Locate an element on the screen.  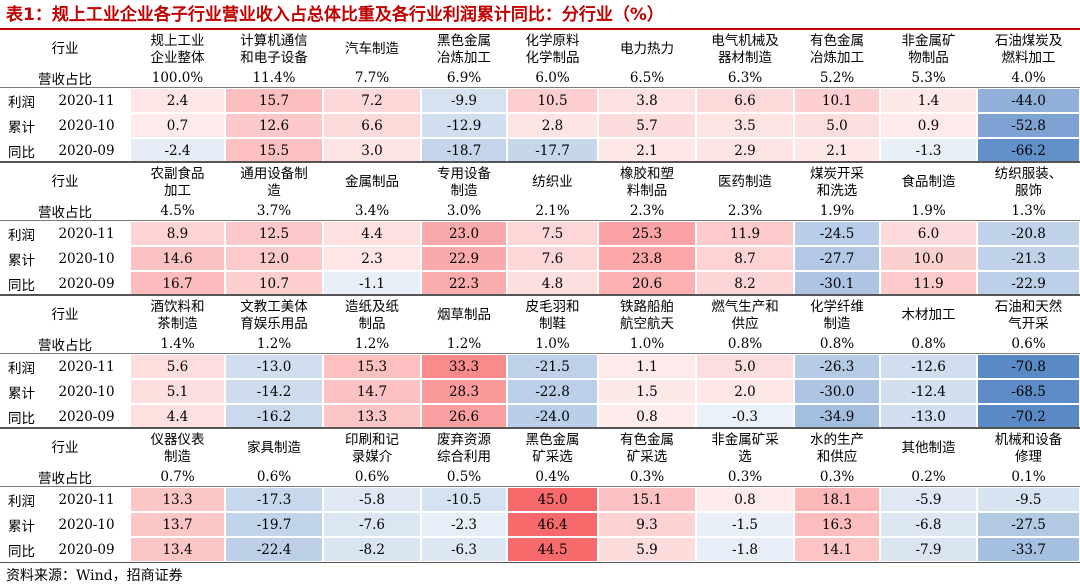
revenue-share-value: 2.1% is located at coordinates (552, 211).